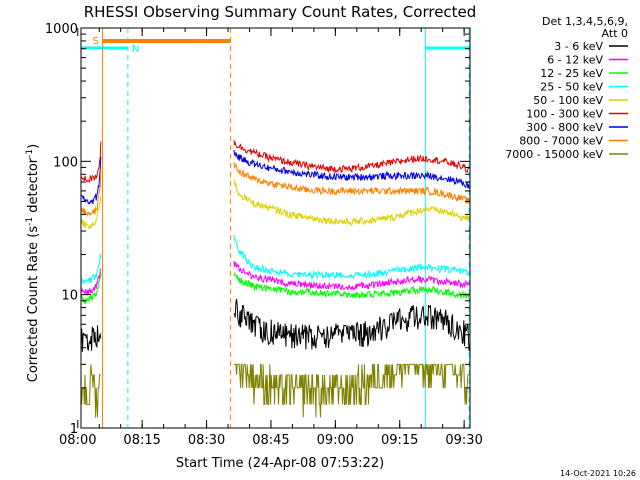 The width and height of the screenshot is (640, 480). Describe the element at coordinates (141, 440) in the screenshot. I see `x-tick-label: 08:15` at that location.